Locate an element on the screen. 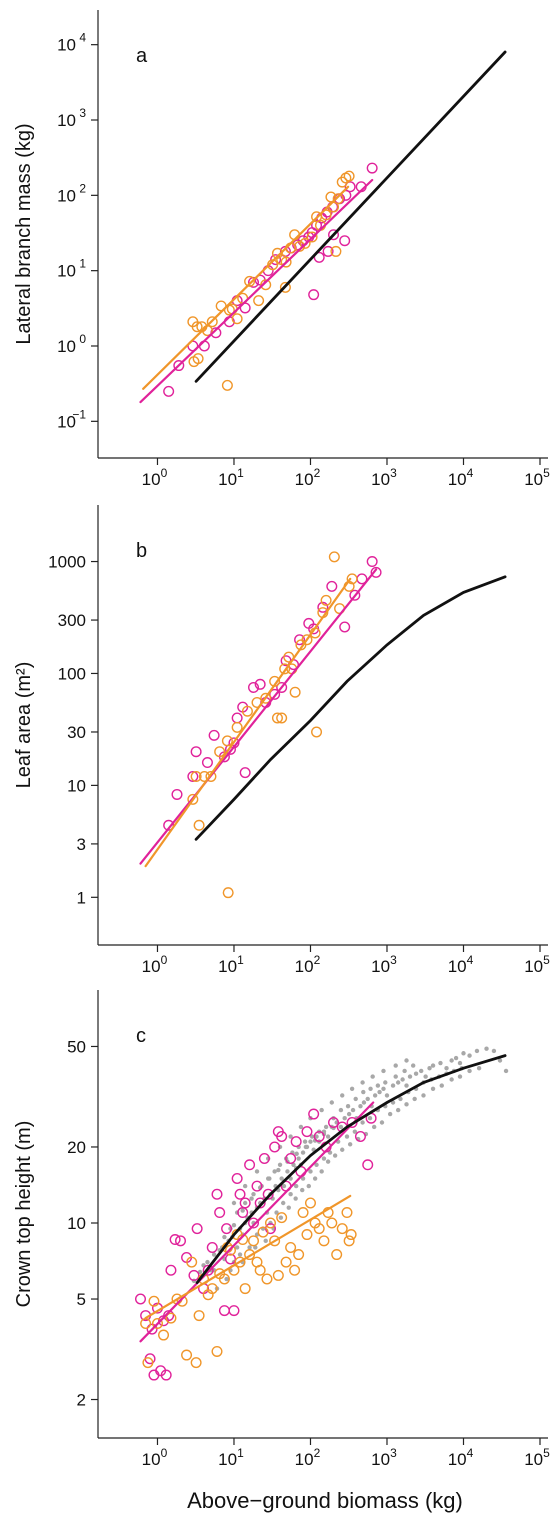 This screenshot has width=555, height=1525. x-tick-label: 10² is located at coordinates (308, 964).